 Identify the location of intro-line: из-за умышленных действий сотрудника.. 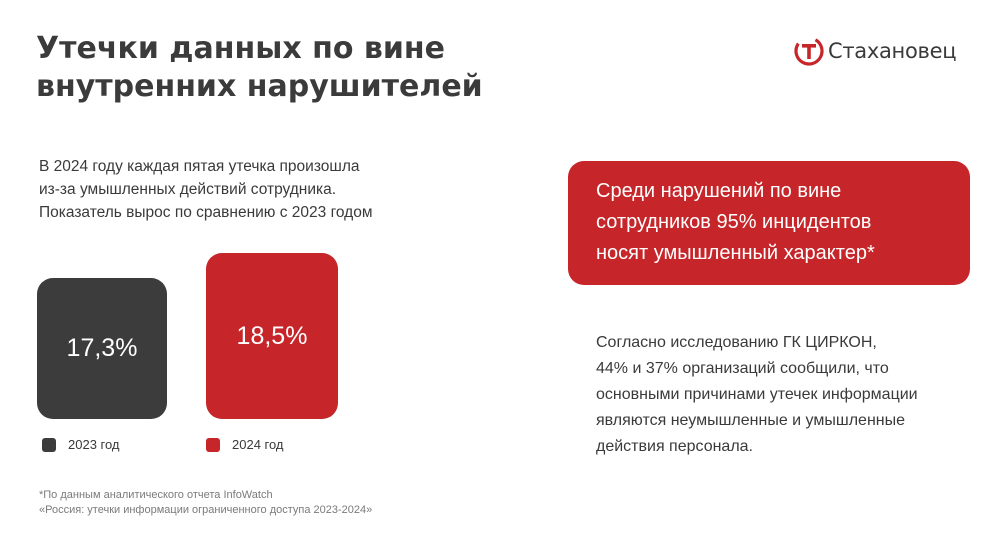
(188, 189).